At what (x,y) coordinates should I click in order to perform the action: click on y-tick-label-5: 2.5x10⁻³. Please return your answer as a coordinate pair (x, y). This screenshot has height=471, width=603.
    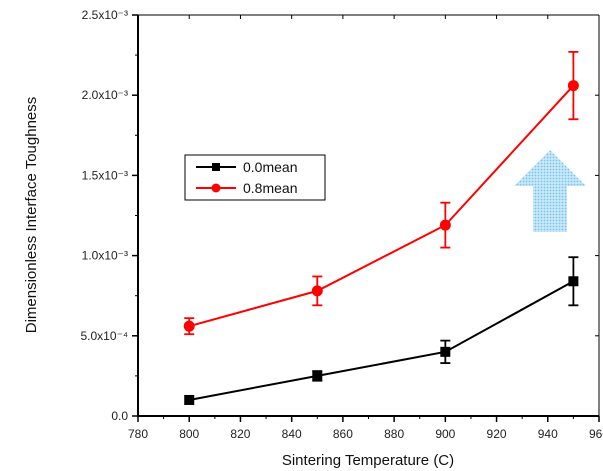
    Looking at the image, I should click on (105, 15).